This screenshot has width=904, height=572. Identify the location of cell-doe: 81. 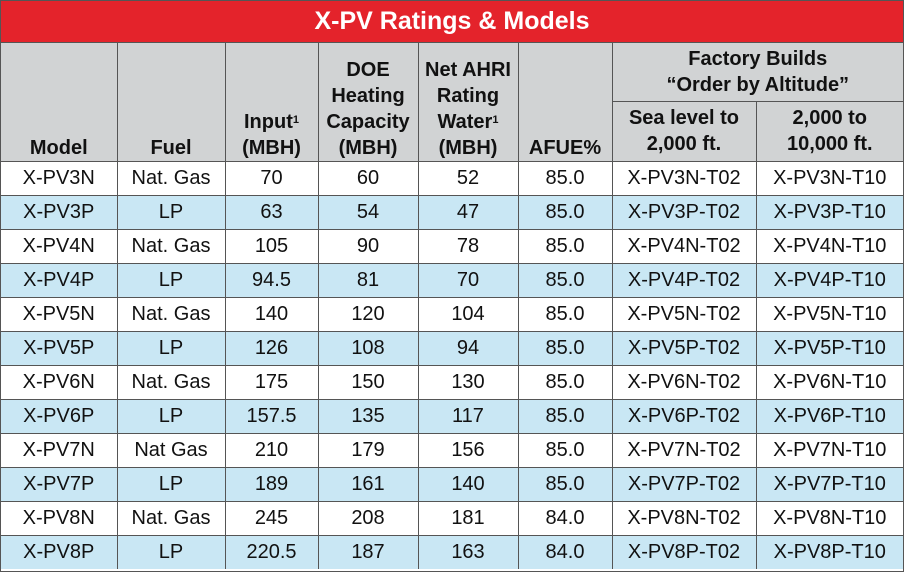
(368, 280).